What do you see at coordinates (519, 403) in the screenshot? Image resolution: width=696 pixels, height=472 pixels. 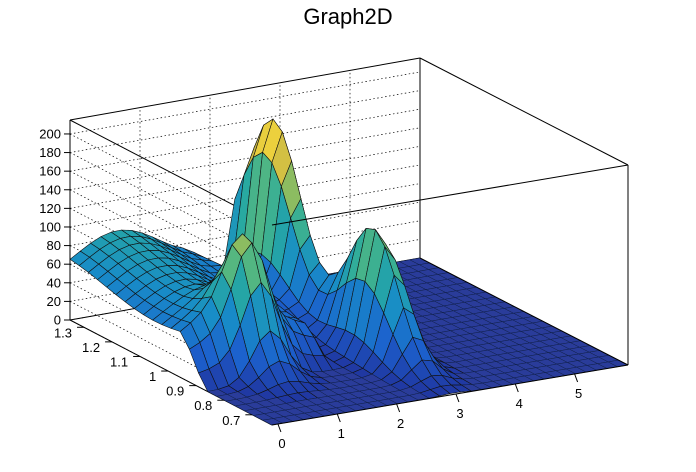 I see `x-tick-label: 4` at bounding box center [519, 403].